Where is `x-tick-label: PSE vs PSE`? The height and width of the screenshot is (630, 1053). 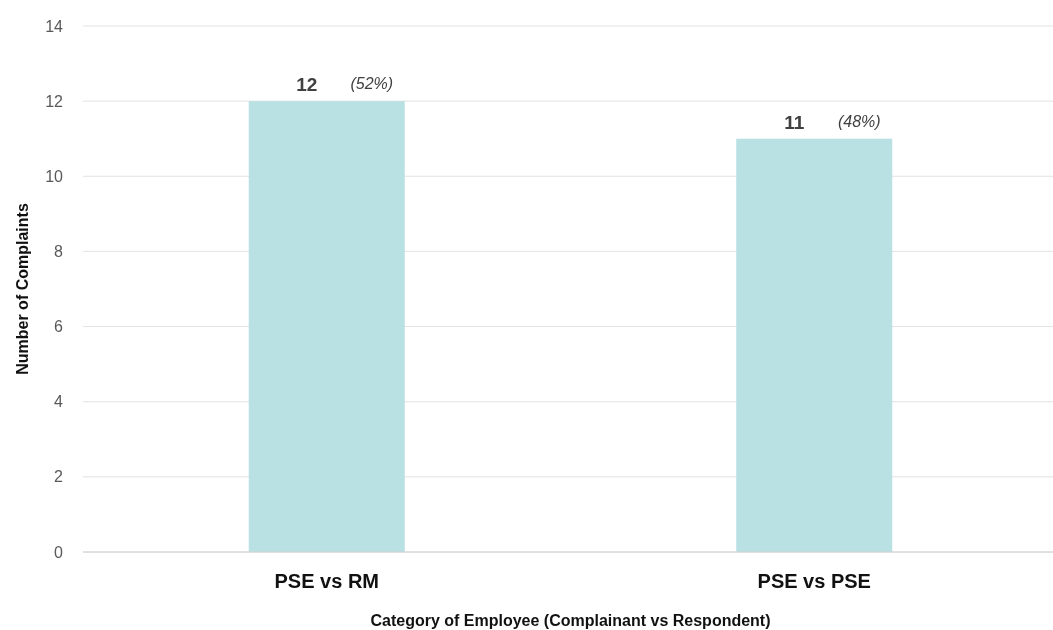
x-tick-label: PSE vs PSE is located at coordinates (814, 581).